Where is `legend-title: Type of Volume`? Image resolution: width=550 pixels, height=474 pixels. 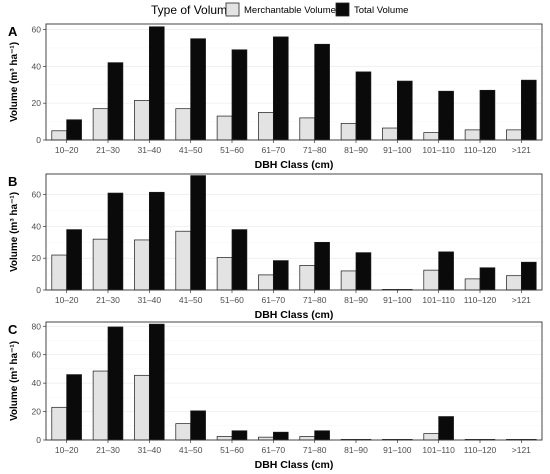 legend-title: Type of Volume is located at coordinates (192, 10).